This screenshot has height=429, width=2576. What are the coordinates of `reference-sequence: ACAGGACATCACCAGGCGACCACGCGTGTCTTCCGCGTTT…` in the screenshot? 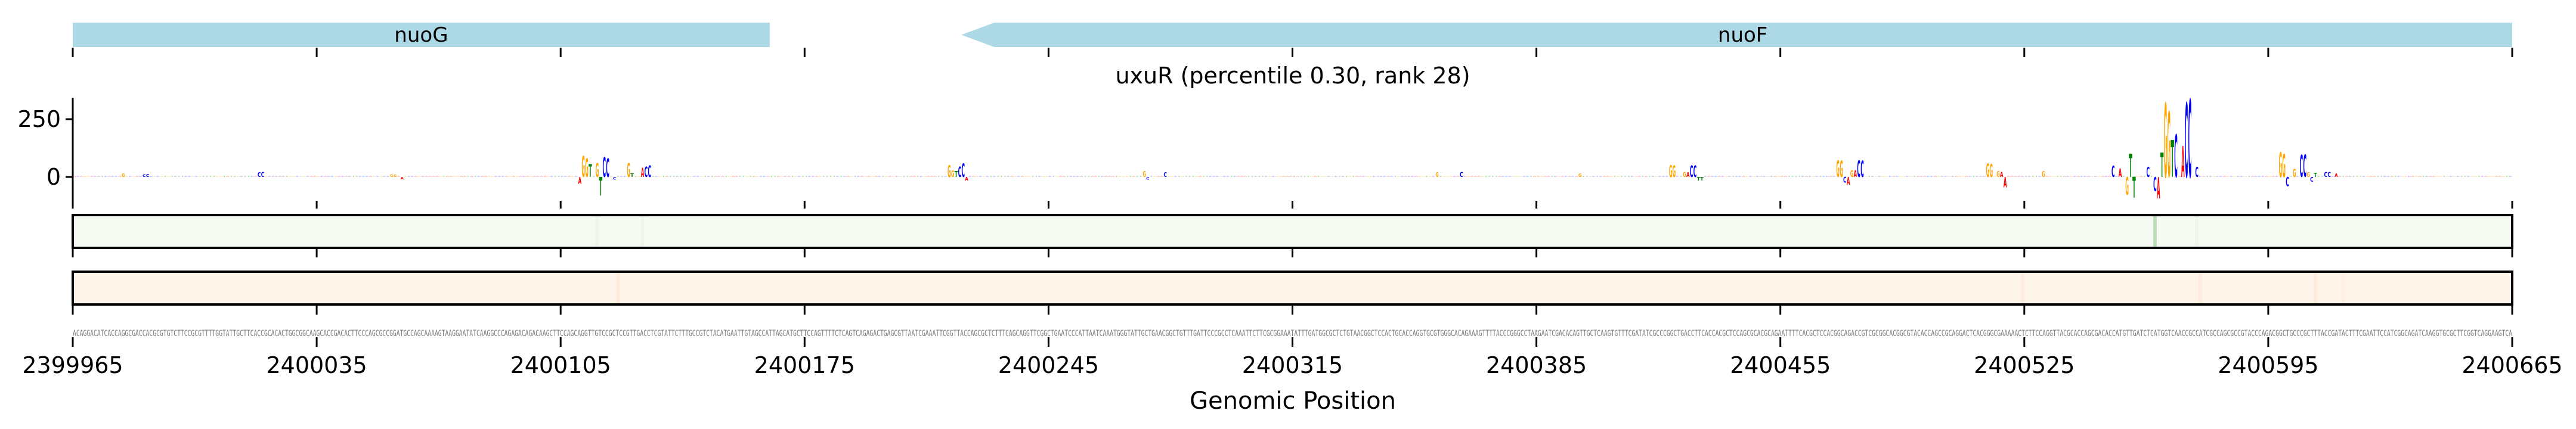 It's located at (1292, 333).